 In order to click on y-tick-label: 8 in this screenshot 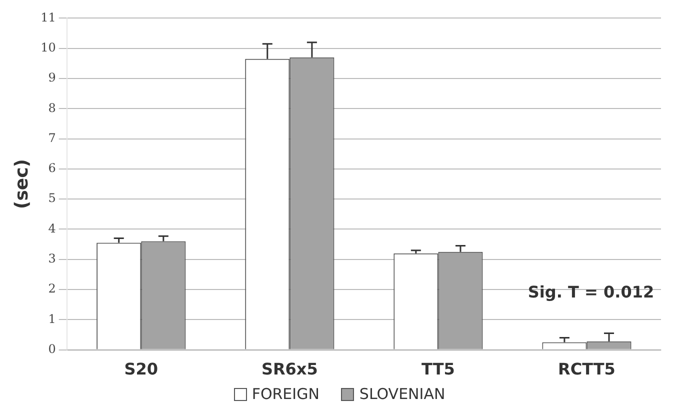, I will do `click(52, 107)`.